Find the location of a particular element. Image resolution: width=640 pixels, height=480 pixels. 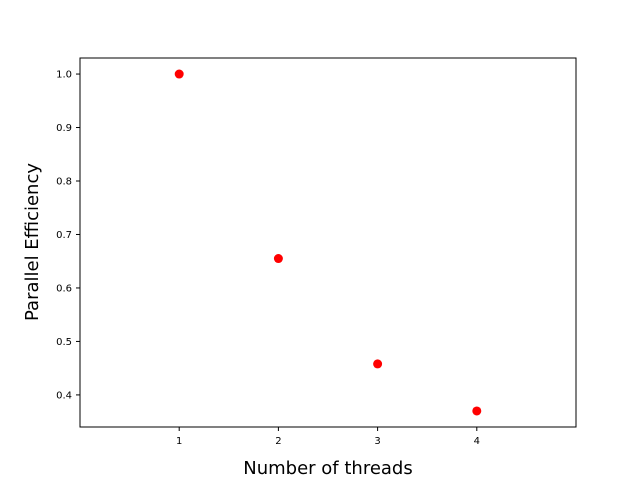

x-tick-label: 2 is located at coordinates (278, 441).